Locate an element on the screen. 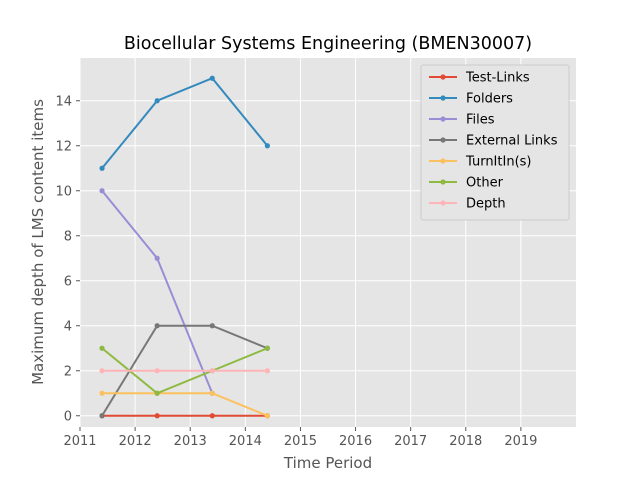 The height and width of the screenshot is (480, 640). legend-item-test-links: Test-Links is located at coordinates (479, 78).